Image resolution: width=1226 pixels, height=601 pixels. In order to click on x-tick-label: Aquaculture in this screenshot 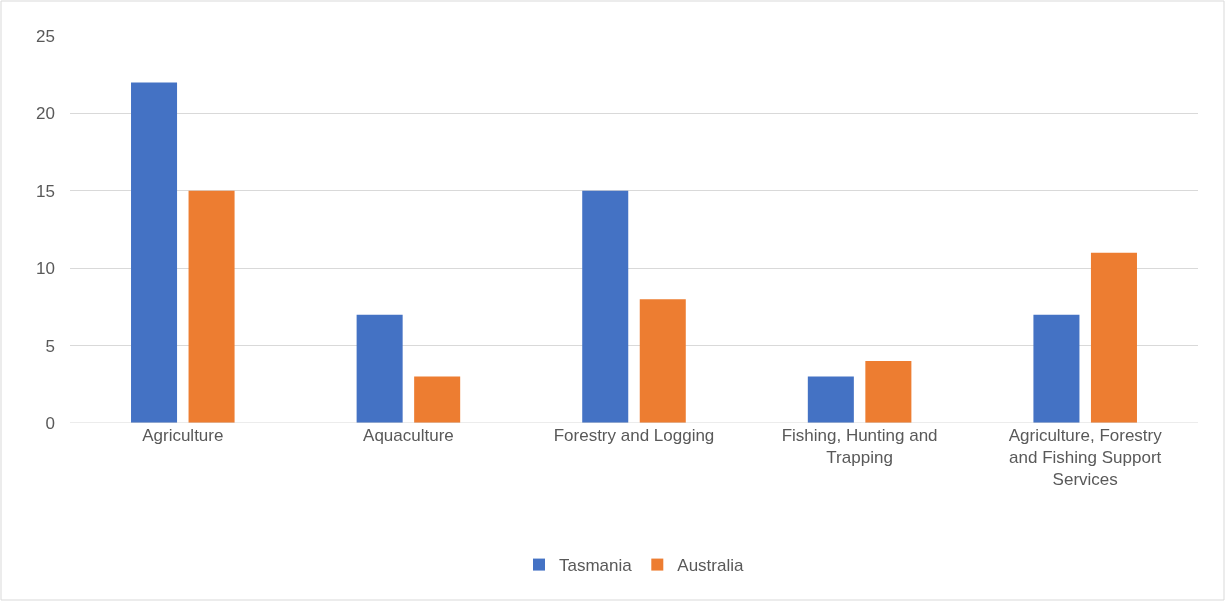, I will do `click(408, 435)`.